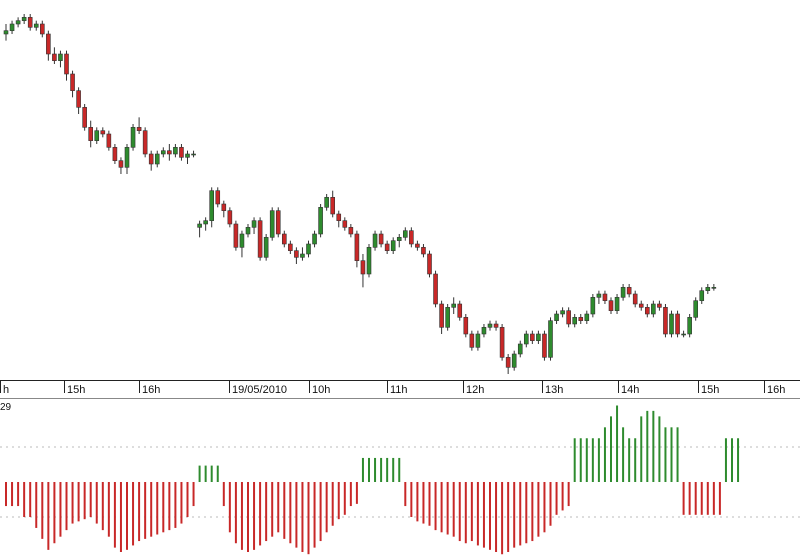  I want to click on time-axis-label: h, so click(6, 390).